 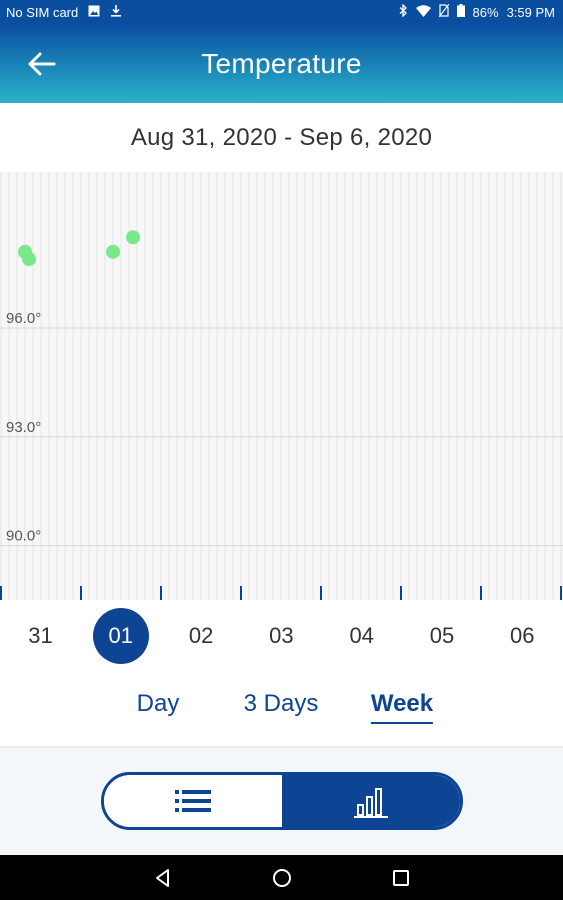 I want to click on app-bar: Temperature, so click(x=281, y=63).